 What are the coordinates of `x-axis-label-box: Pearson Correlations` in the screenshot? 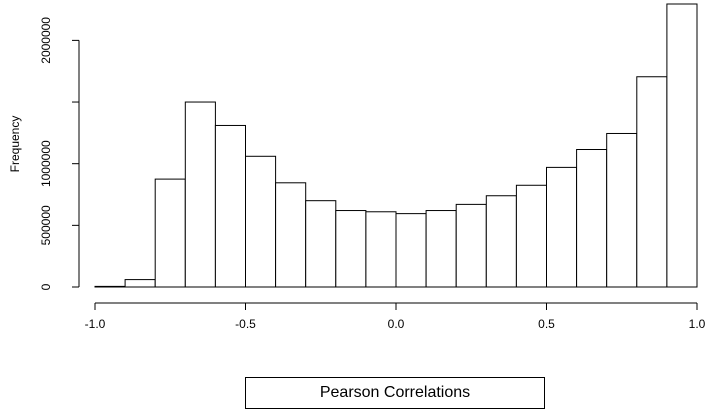 It's located at (395, 393).